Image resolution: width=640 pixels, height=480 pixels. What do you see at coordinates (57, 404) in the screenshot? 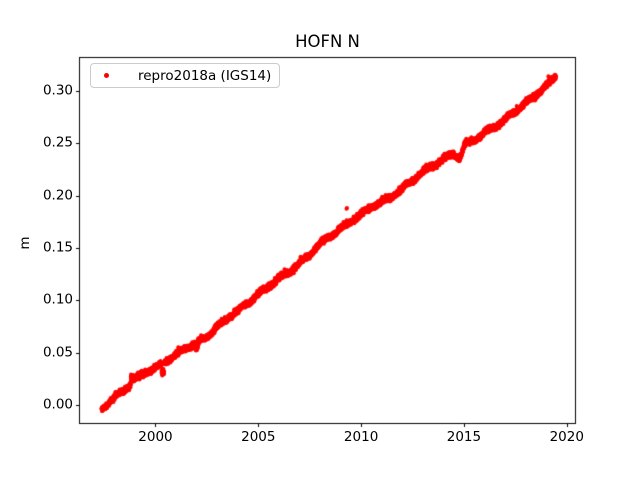
I see `y-tick-label: 0.00` at bounding box center [57, 404].